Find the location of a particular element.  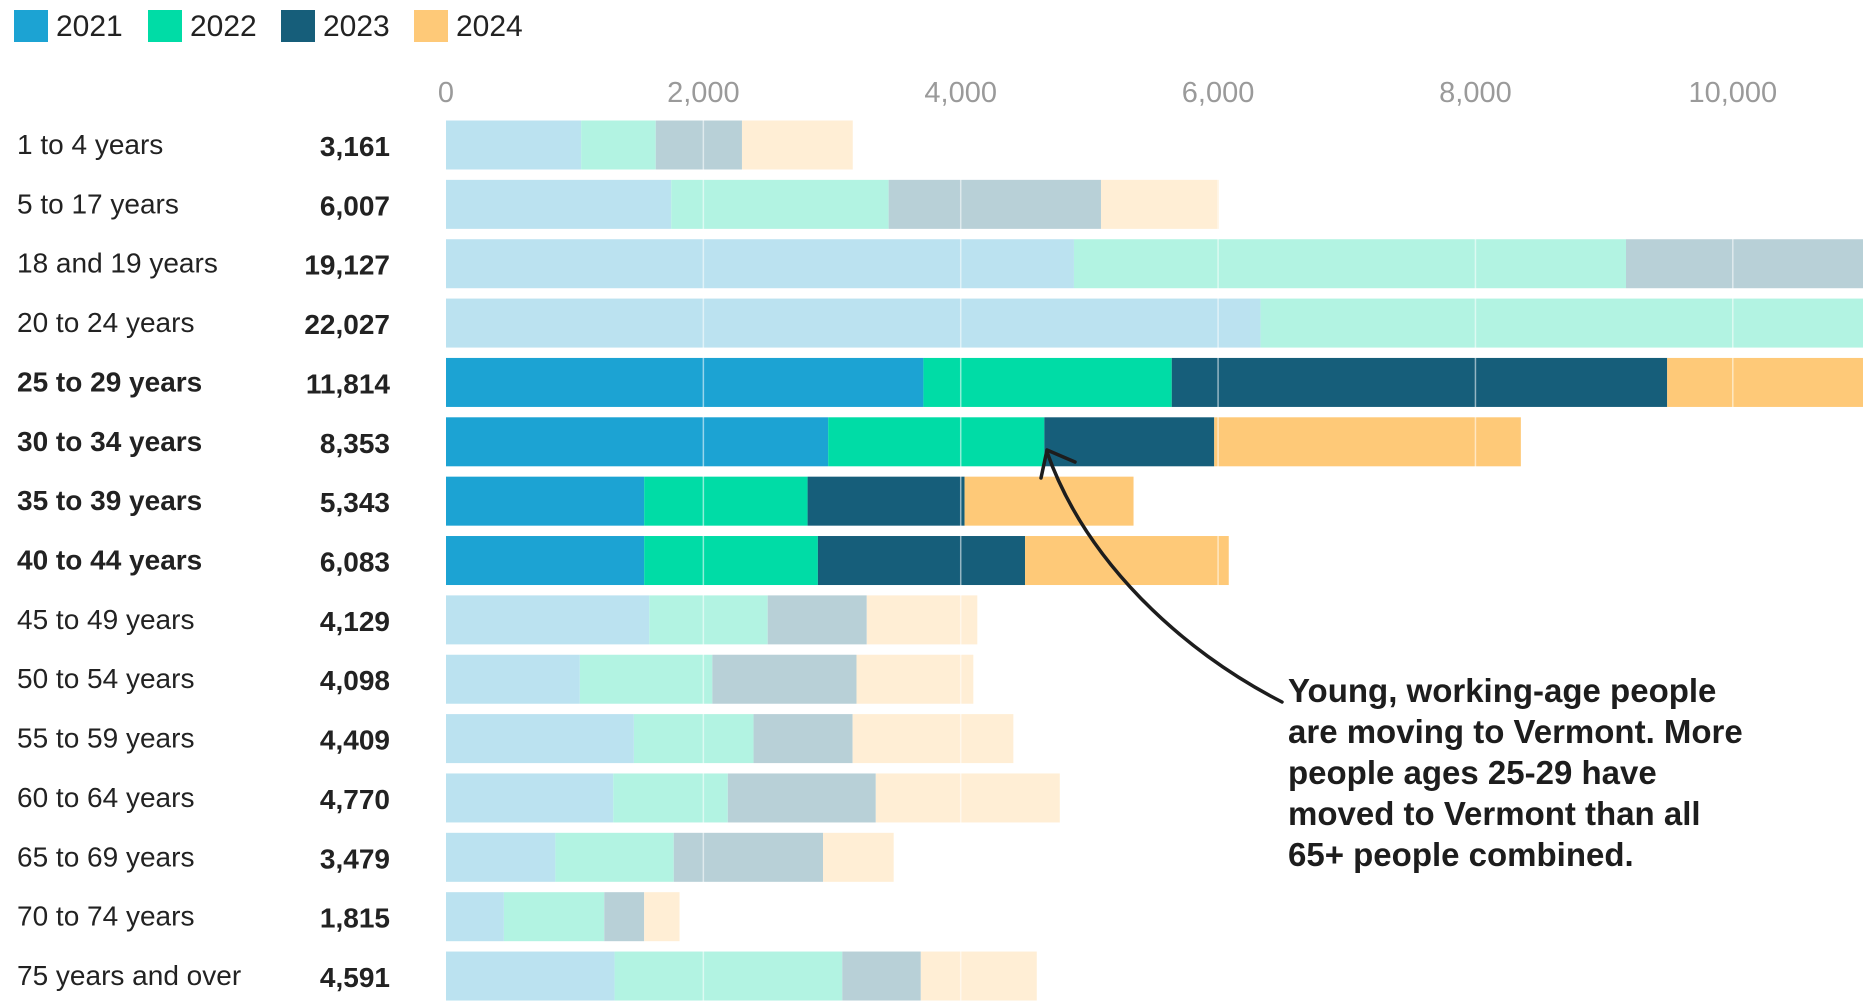

legend-label: 2022 is located at coordinates (223, 26).